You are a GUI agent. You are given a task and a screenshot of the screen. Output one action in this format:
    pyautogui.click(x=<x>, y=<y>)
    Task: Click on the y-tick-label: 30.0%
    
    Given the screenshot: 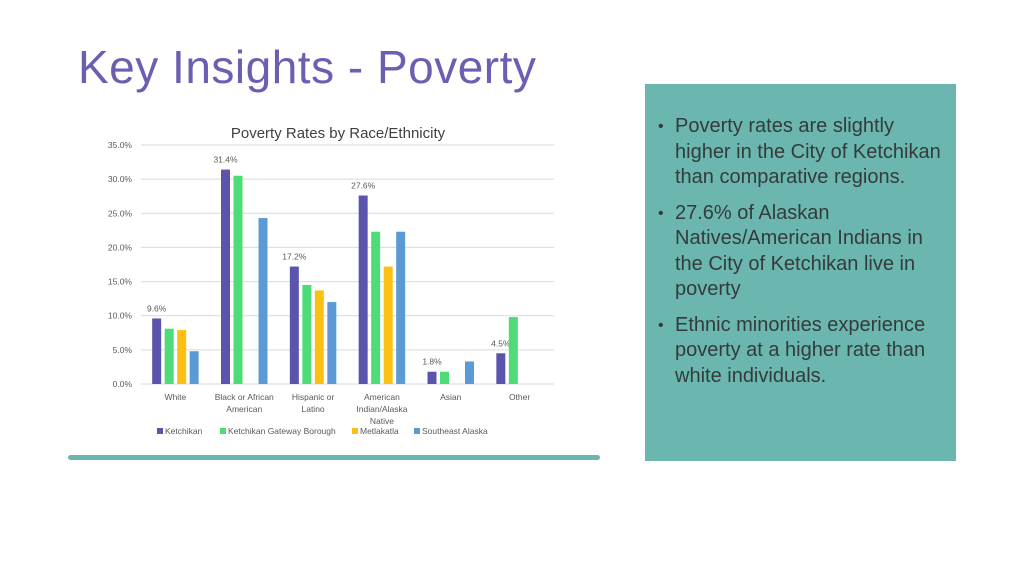 What is the action you would take?
    pyautogui.click(x=120, y=179)
    